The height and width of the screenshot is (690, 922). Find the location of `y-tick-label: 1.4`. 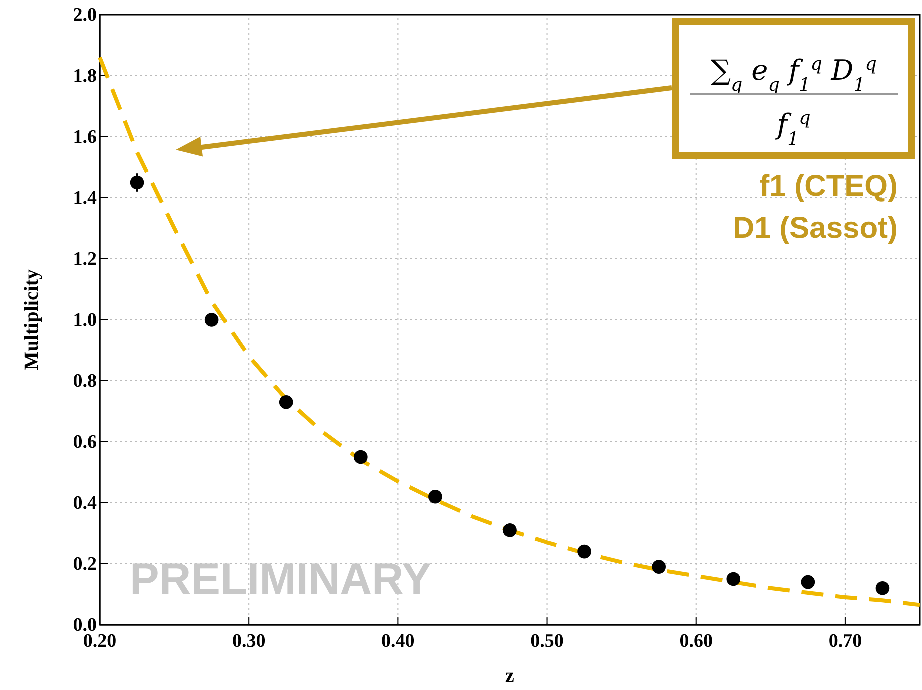

y-tick-label: 1.4 is located at coordinates (85, 199).